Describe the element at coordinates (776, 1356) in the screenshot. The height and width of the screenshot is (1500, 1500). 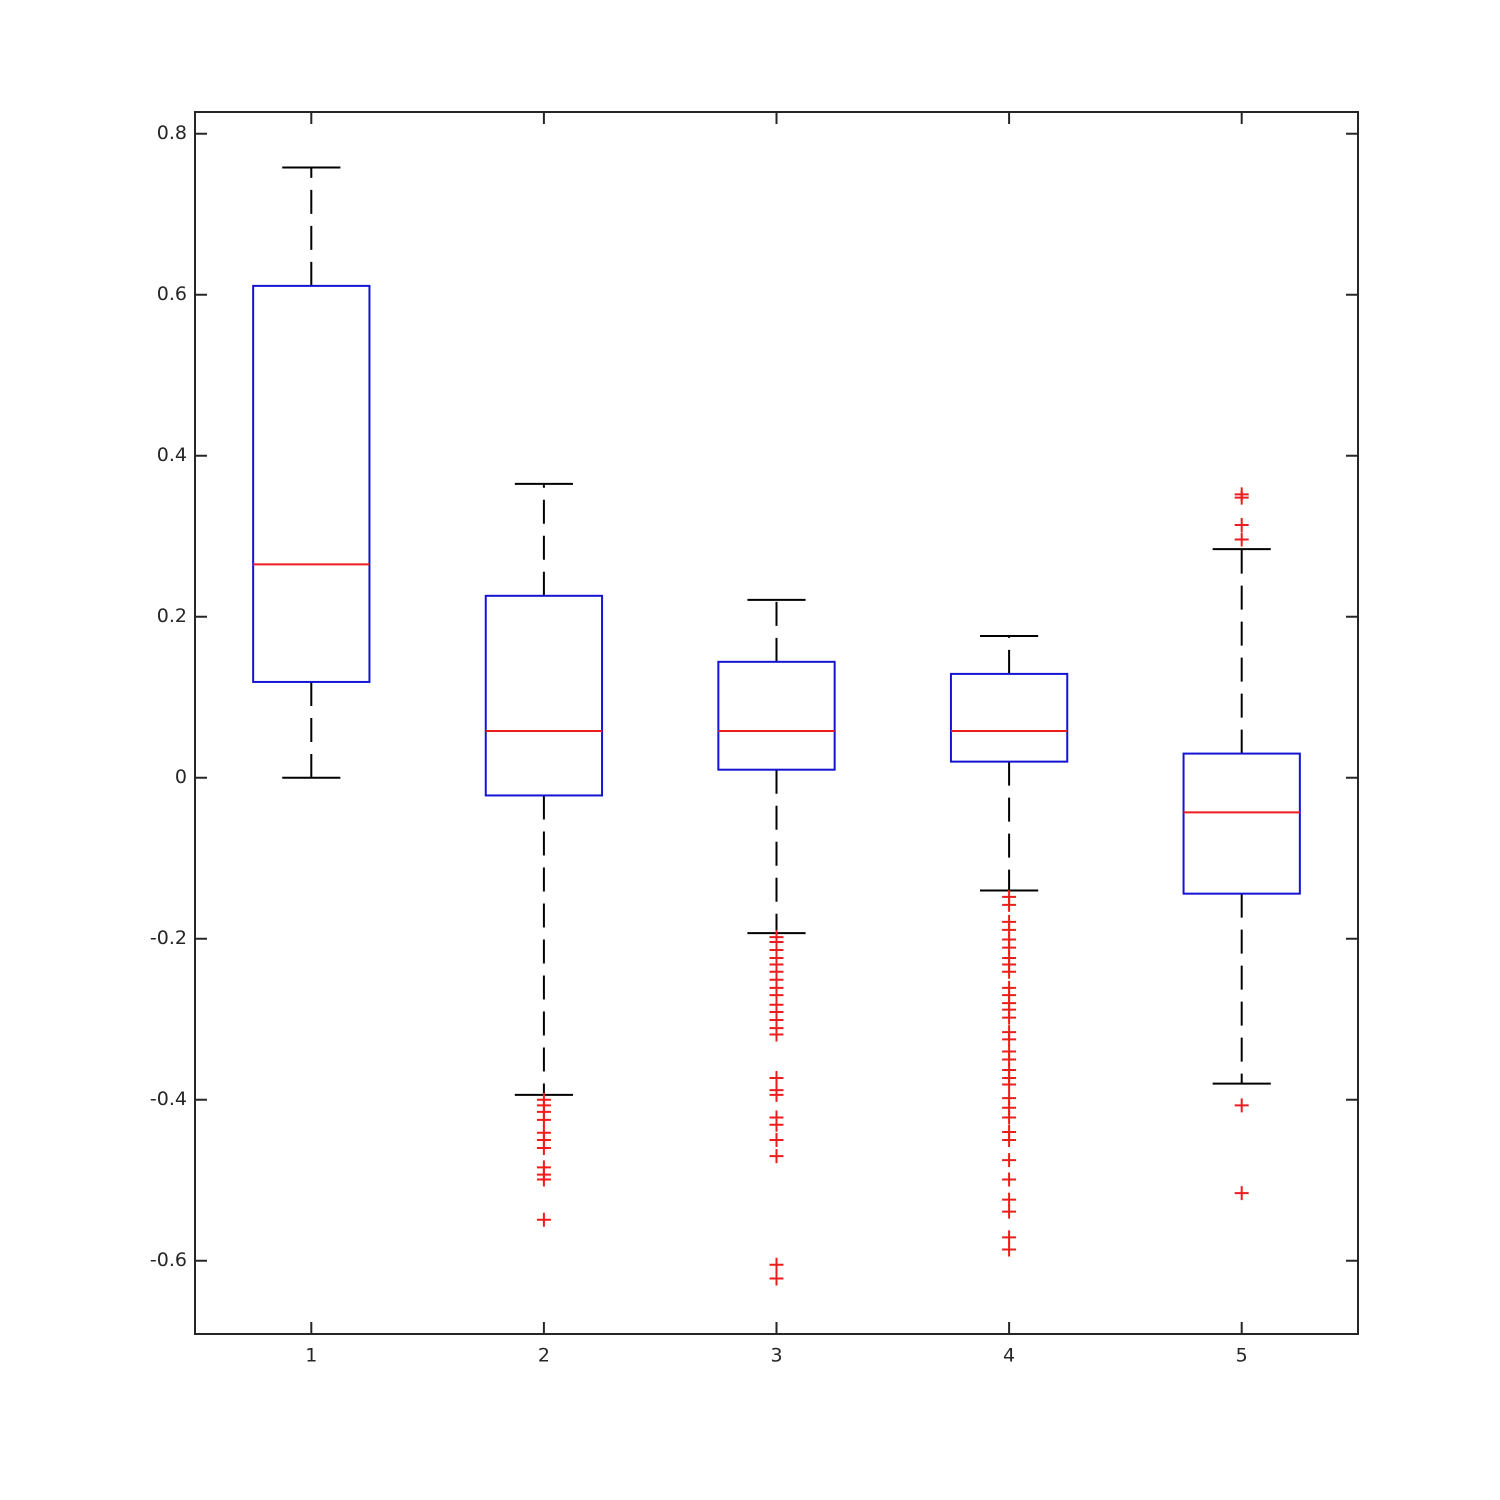
I see `x-tick-label: 3` at that location.